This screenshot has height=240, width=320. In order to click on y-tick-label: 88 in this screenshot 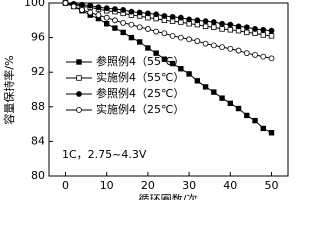, I will do `click(38, 106)`.